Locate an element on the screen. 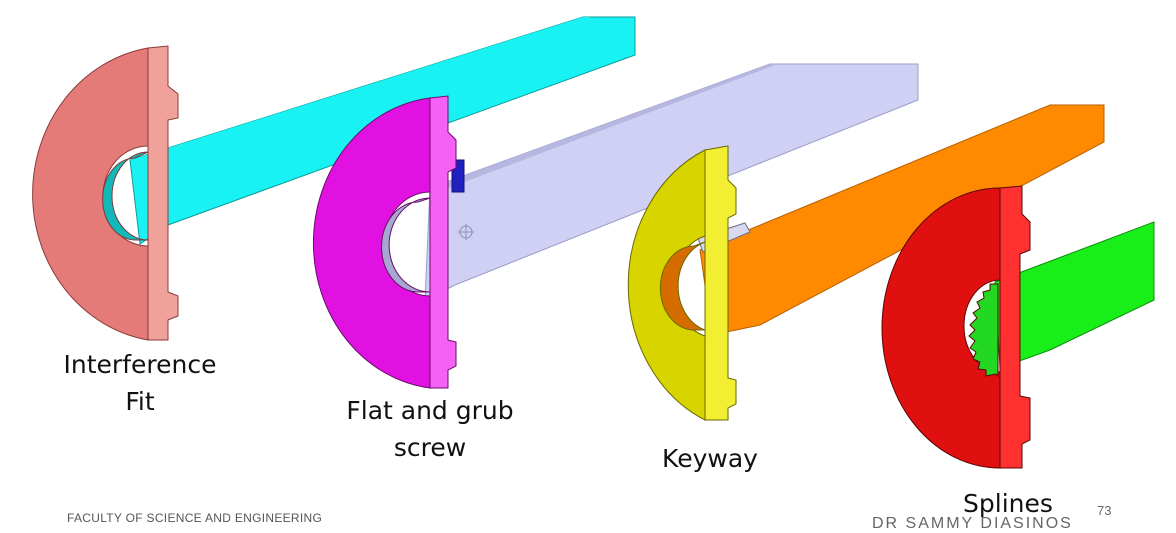 The width and height of the screenshot is (1176, 533). interference-fit-shaft-top is located at coordinates (360, 89).